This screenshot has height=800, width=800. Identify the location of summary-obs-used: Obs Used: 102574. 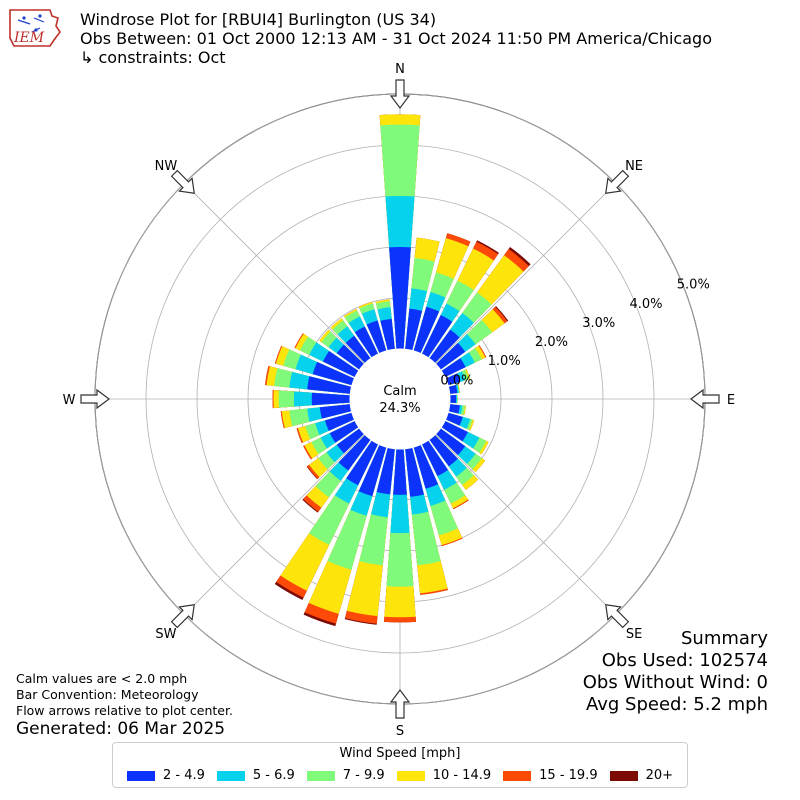
(684, 660).